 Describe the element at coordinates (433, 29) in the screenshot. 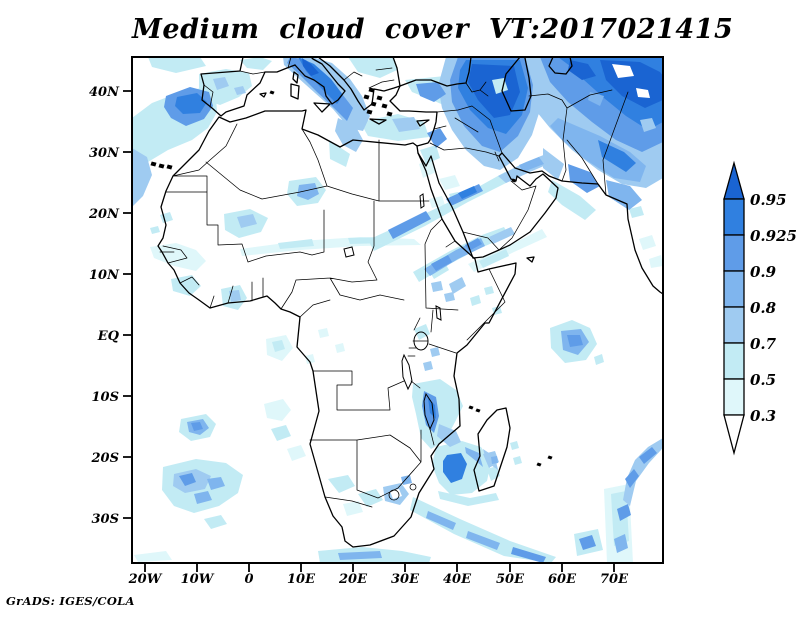

I see `page-title: Medium cloud cover VT:2017021415` at that location.